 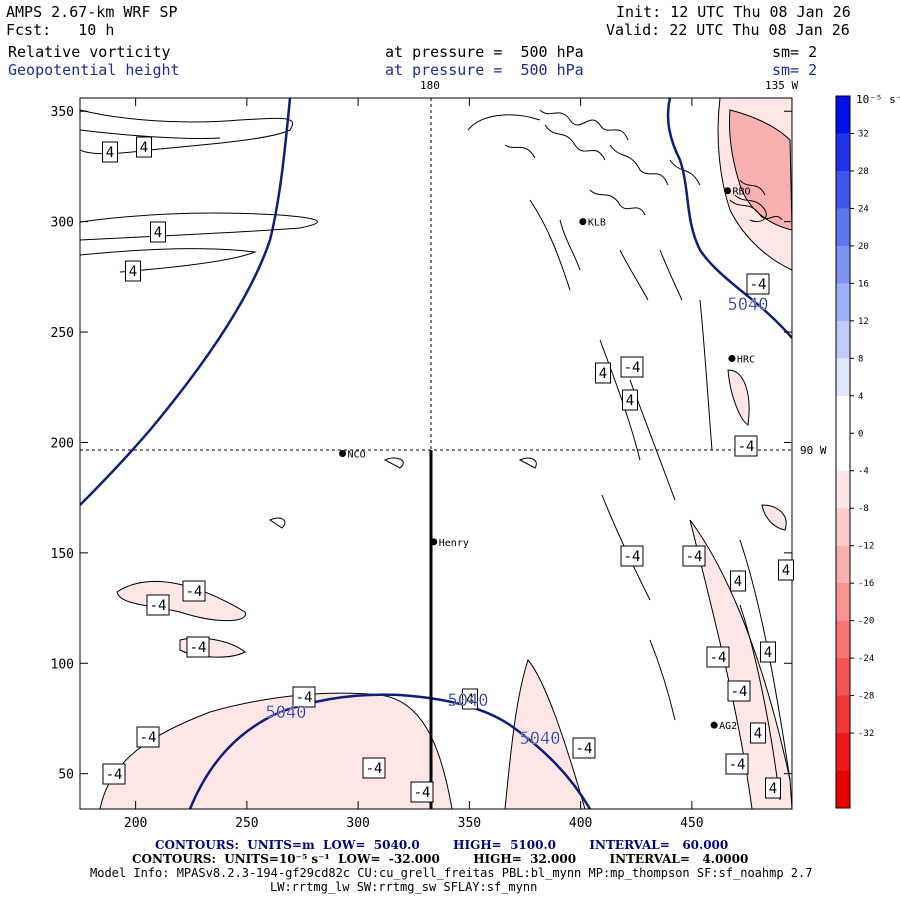 What do you see at coordinates (782, 85) in the screenshot?
I see `meridian-135w-label: 135 W` at bounding box center [782, 85].